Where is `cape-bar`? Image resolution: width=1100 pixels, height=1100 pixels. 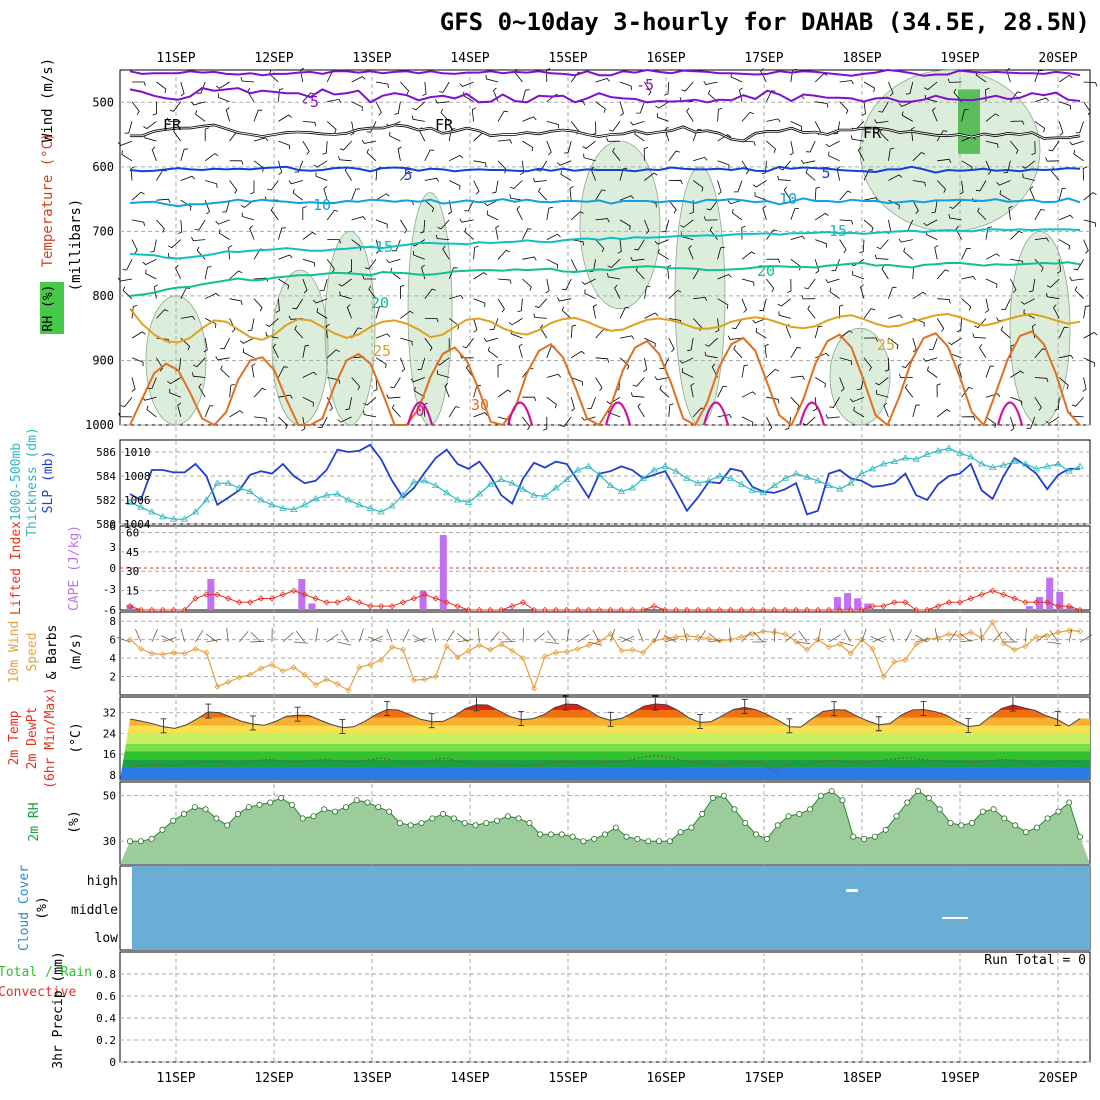 cape-bar is located at coordinates (1029, 608).